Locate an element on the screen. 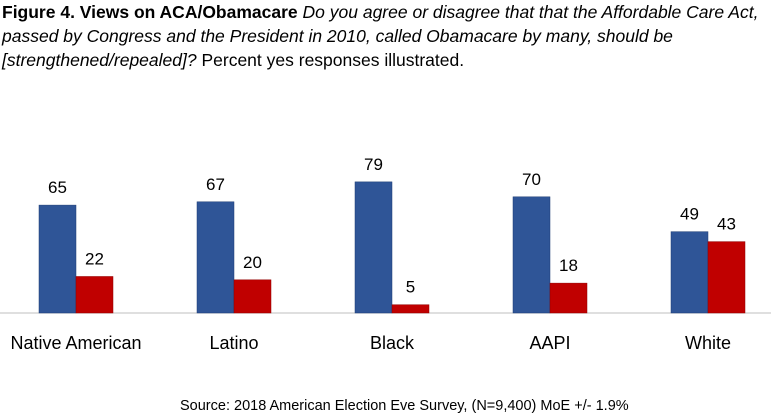  data-label-white-series-2: 43 is located at coordinates (726, 224).